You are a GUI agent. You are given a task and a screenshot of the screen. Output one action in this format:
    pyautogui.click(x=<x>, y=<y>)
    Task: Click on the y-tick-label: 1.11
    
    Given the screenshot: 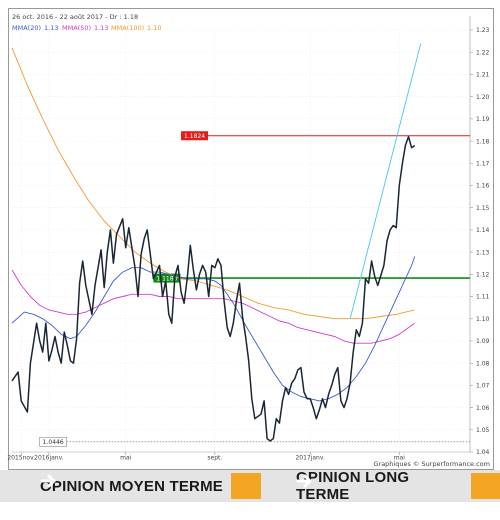 What is the action you would take?
    pyautogui.click(x=483, y=297)
    